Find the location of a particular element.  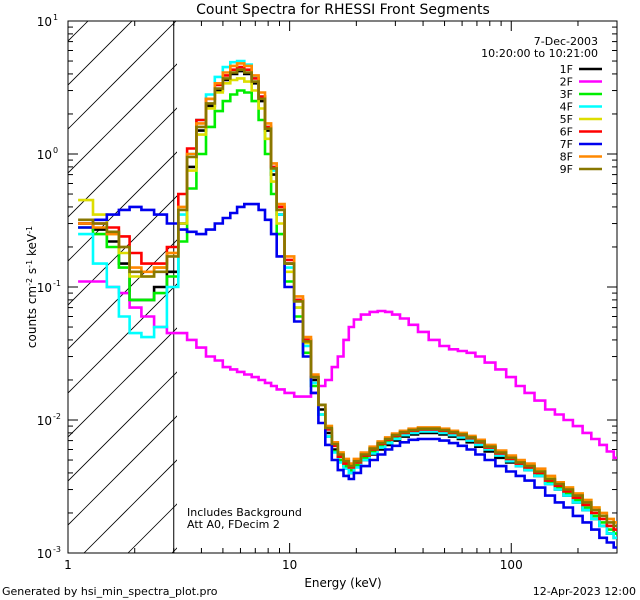

x-axis-label: Energy (keV) is located at coordinates (342, 583).